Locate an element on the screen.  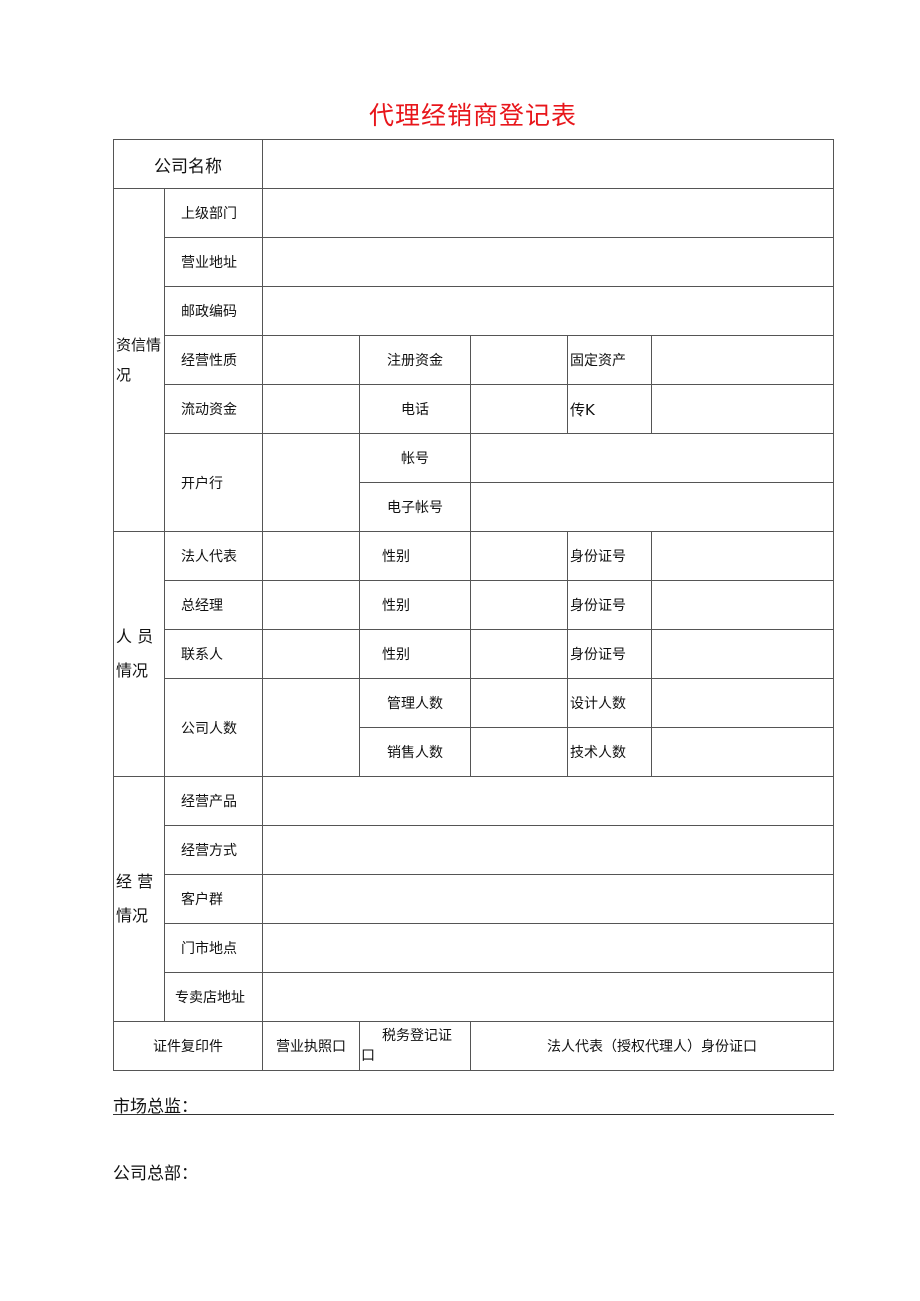
fixed-assets-field is located at coordinates (742, 360).